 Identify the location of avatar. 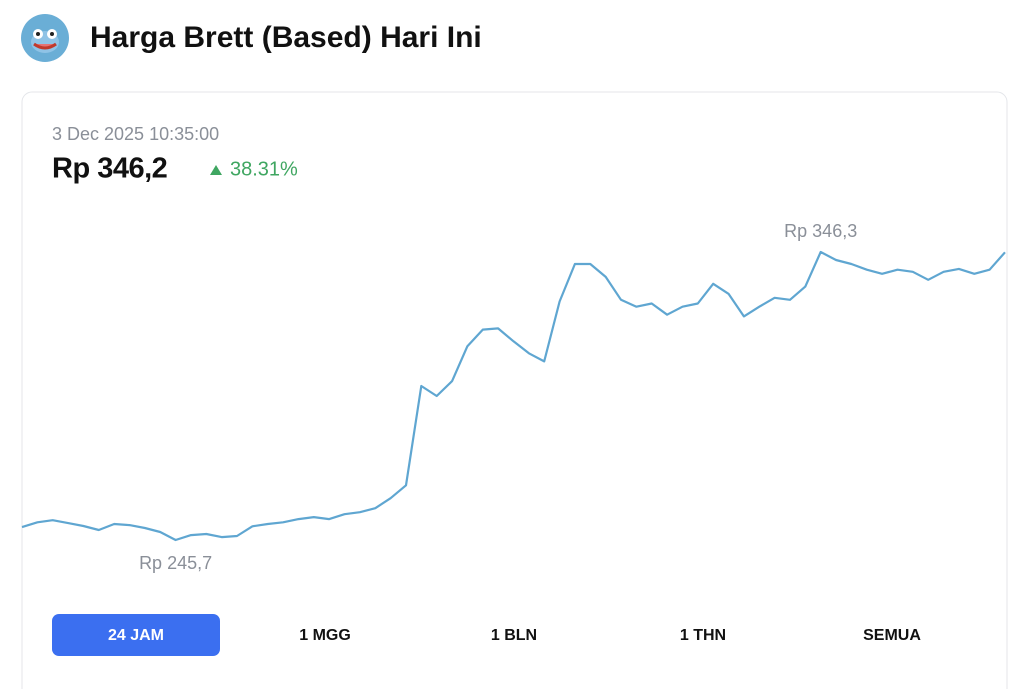
(45, 38).